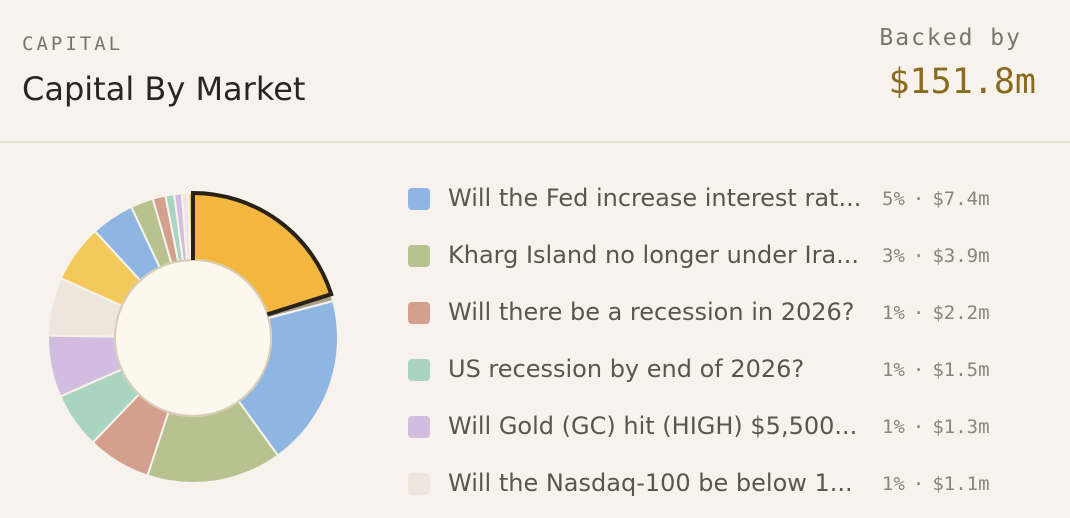  I want to click on legend-stats: 3% · $3.9m, so click(936, 256).